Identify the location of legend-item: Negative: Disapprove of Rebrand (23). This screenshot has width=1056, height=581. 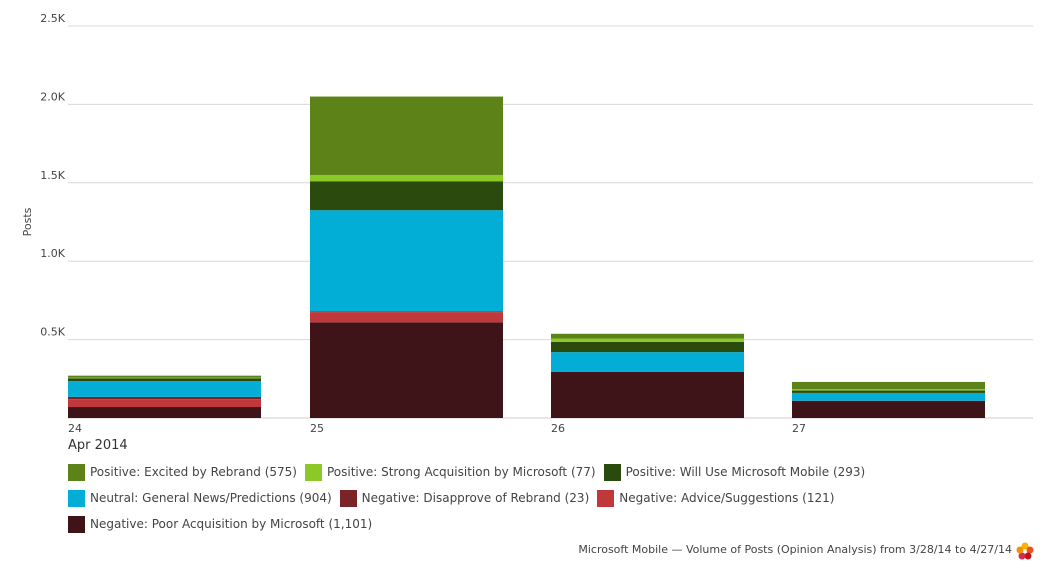
(464, 498).